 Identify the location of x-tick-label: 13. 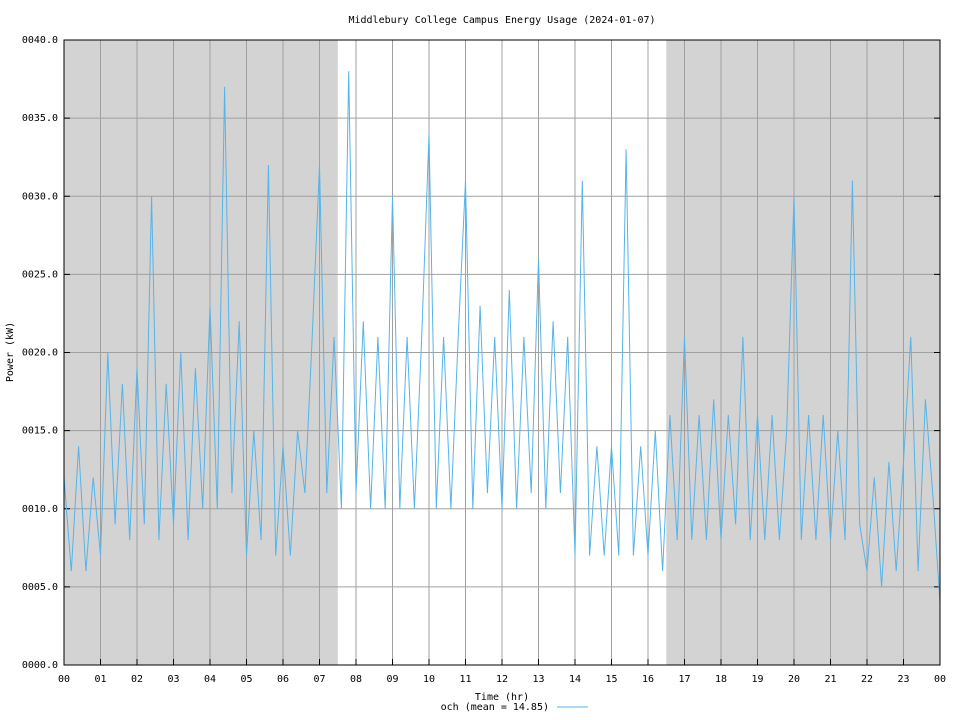
(538, 679).